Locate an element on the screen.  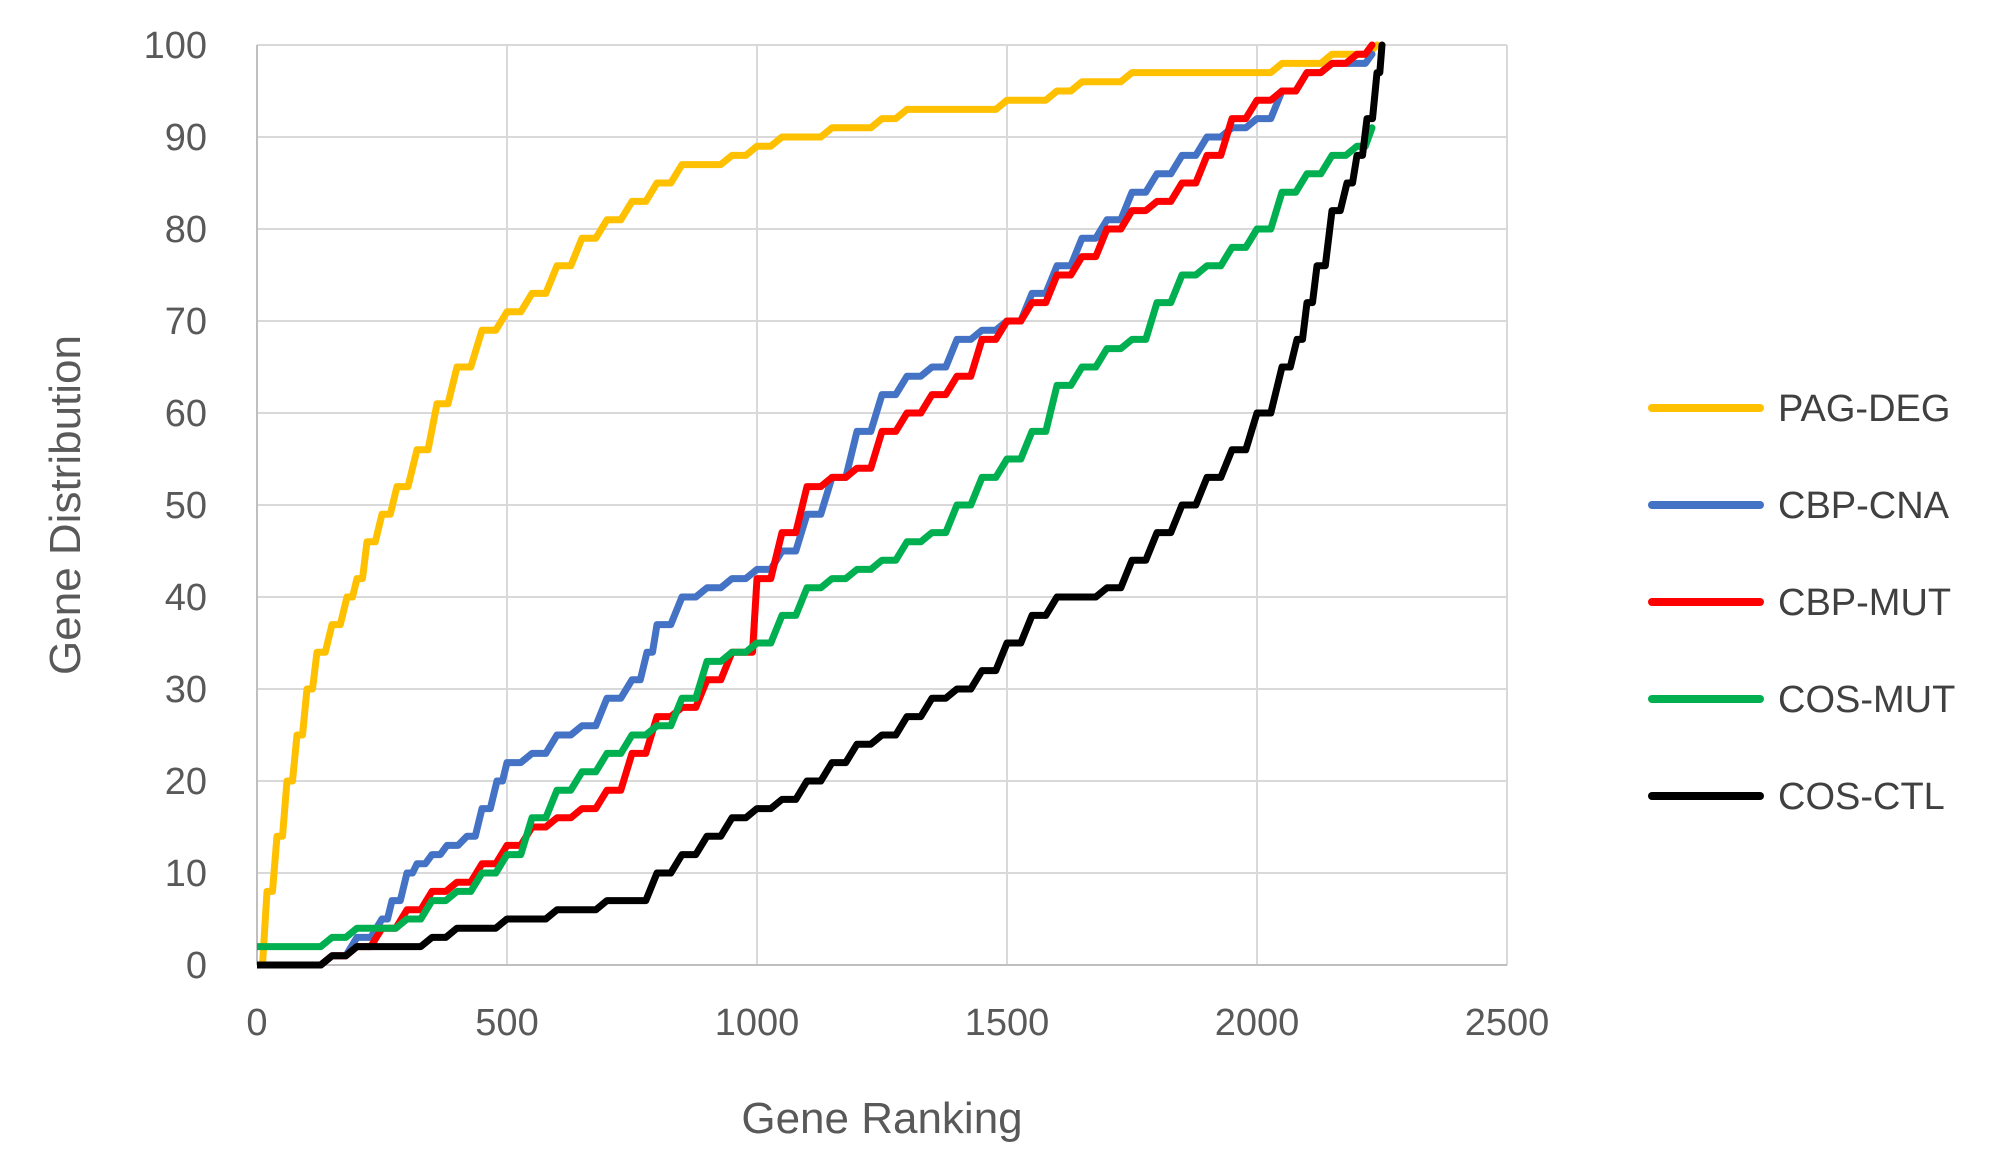
x-tick-label: 1500 is located at coordinates (1007, 1023).